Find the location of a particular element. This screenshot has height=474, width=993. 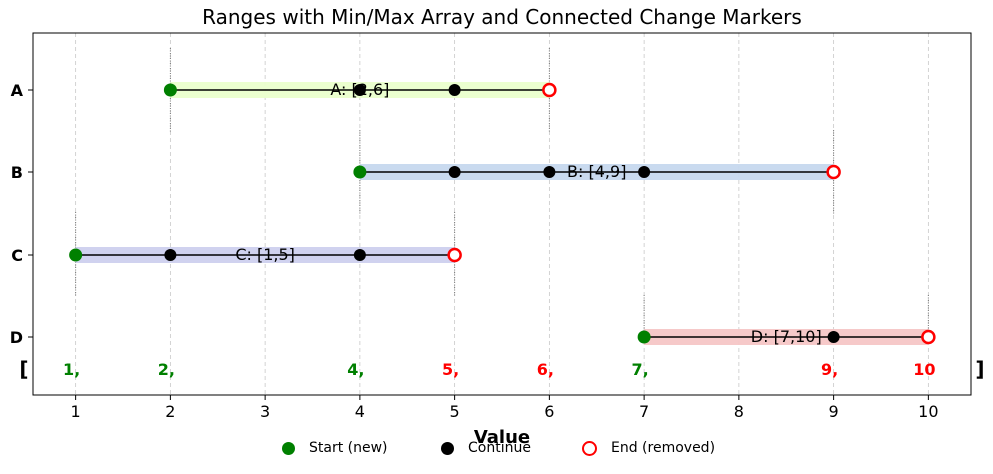

y-tick-label: D is located at coordinates (16, 337).